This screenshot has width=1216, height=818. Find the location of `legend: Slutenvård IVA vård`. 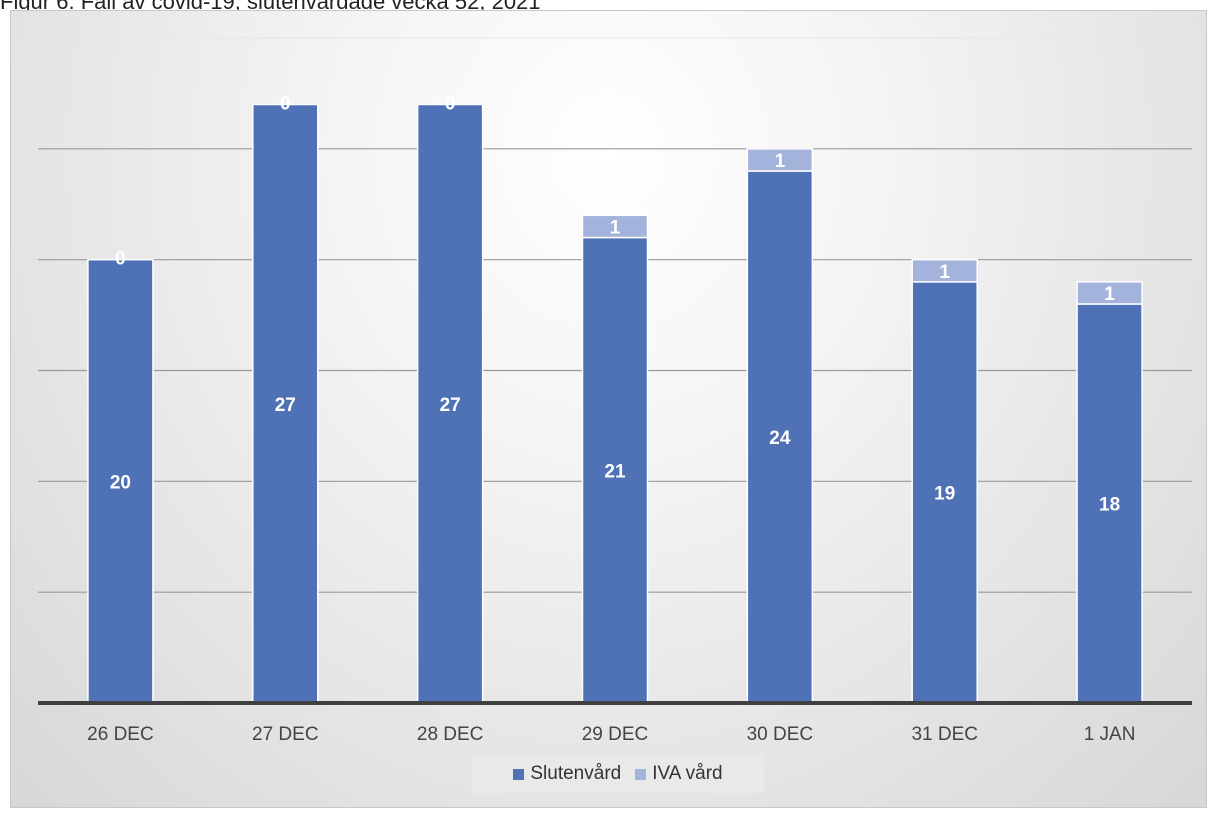

legend: Slutenvård IVA vård is located at coordinates (618, 774).